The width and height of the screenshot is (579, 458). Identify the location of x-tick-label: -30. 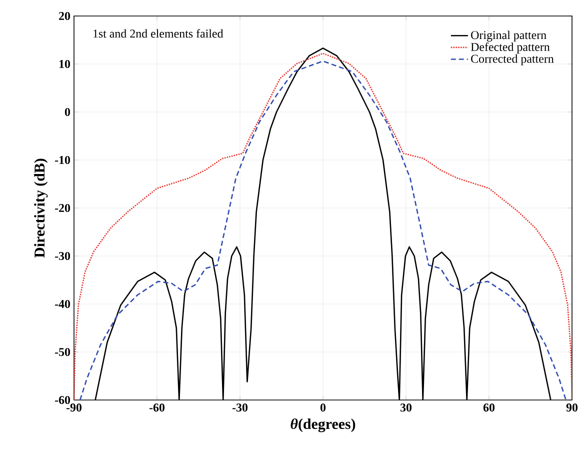
(240, 408).